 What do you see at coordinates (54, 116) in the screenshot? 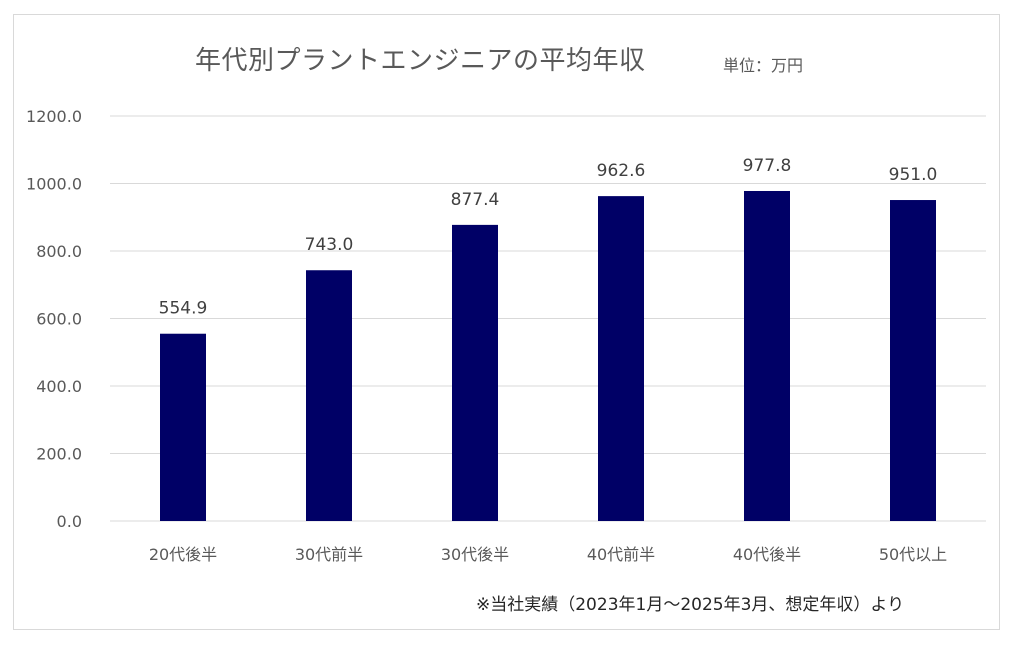
I see `y-tick-label: 1200.0` at bounding box center [54, 116].